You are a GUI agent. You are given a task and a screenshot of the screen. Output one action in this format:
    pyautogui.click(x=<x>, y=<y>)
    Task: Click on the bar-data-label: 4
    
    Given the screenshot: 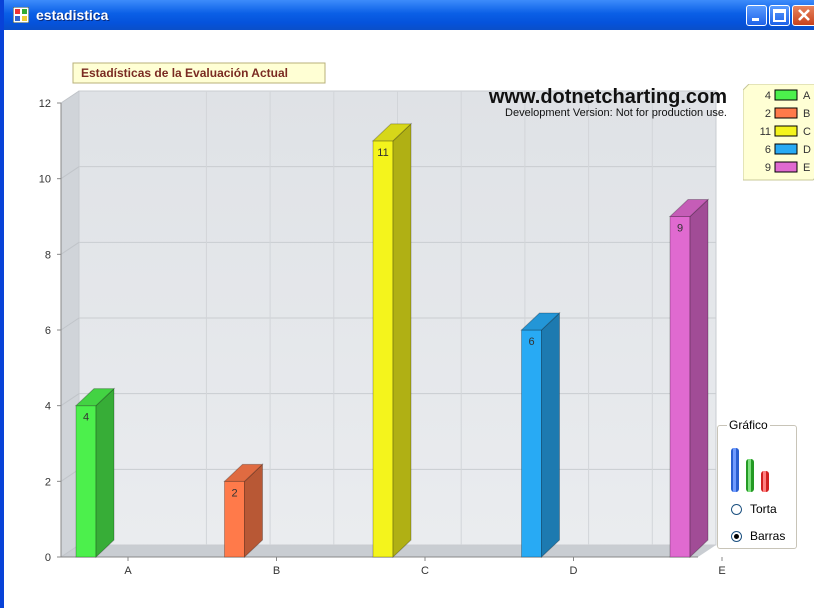 What is the action you would take?
    pyautogui.click(x=86, y=418)
    